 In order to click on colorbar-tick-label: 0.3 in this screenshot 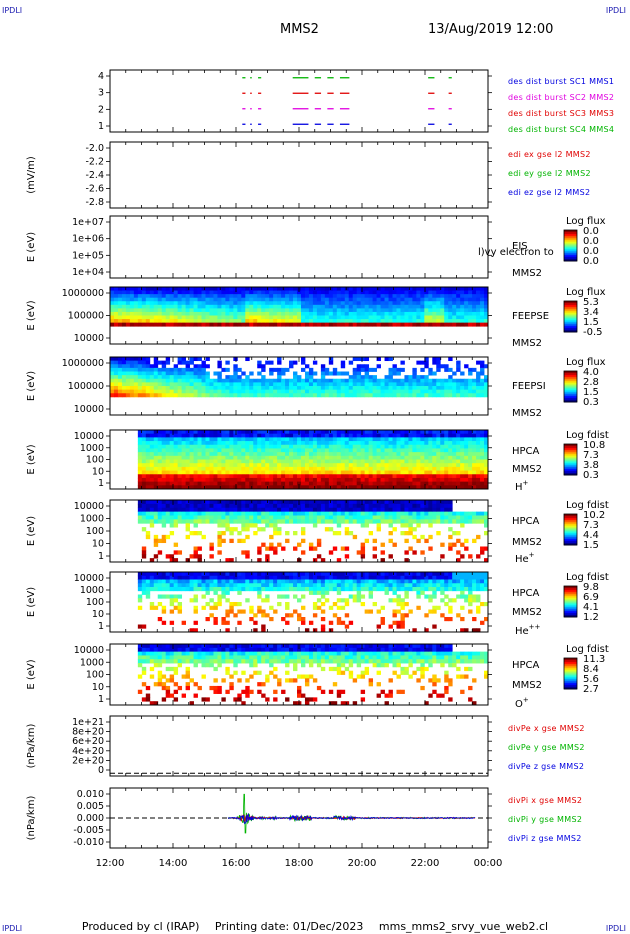, I will do `click(591, 475)`.